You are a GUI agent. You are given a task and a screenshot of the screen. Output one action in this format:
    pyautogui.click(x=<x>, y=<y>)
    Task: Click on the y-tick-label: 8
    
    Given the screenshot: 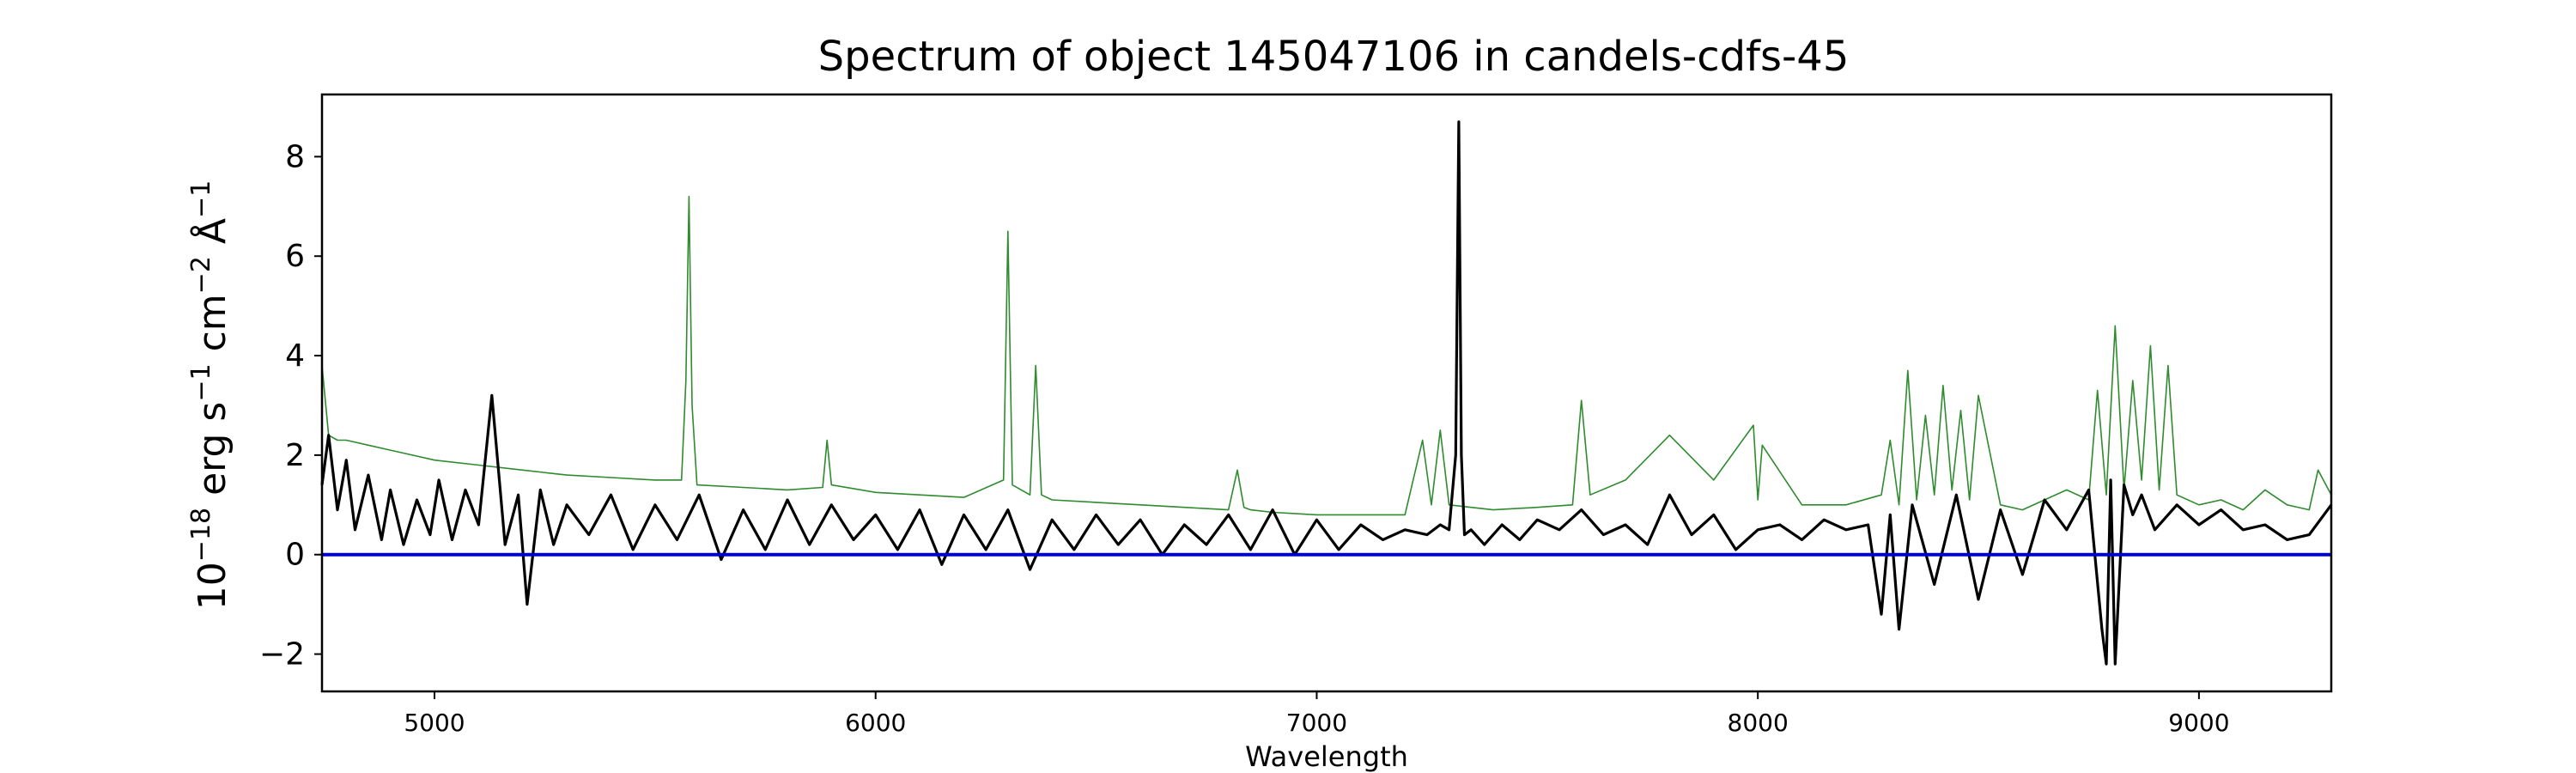 What is the action you would take?
    pyautogui.click(x=295, y=156)
    